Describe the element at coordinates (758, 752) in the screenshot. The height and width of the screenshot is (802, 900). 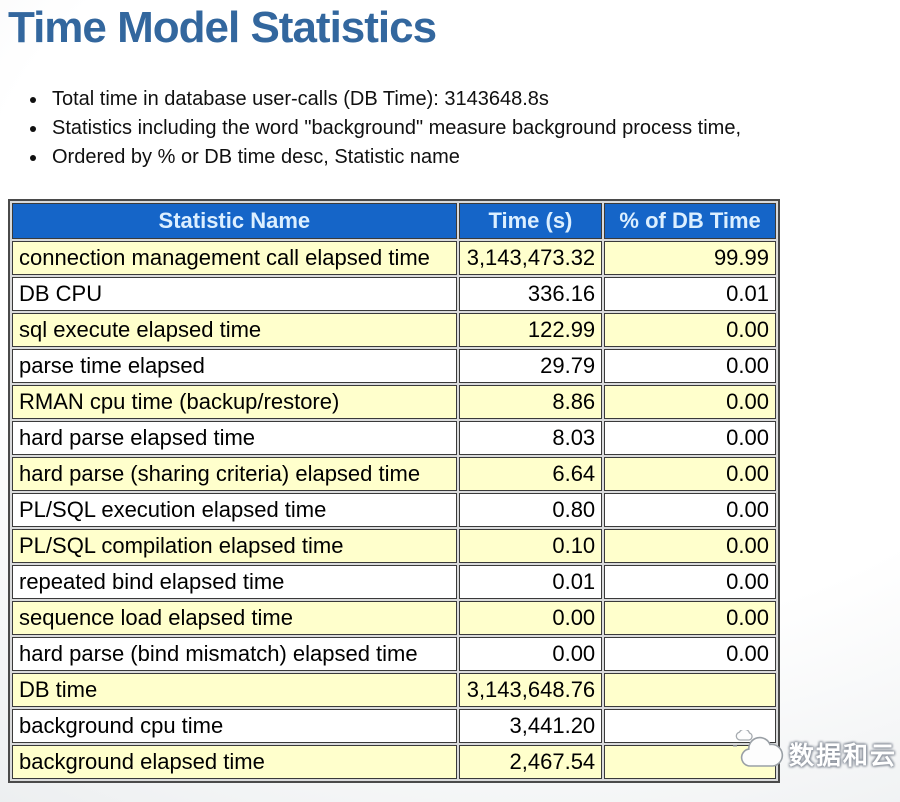
I see `cloud-logo-icon` at that location.